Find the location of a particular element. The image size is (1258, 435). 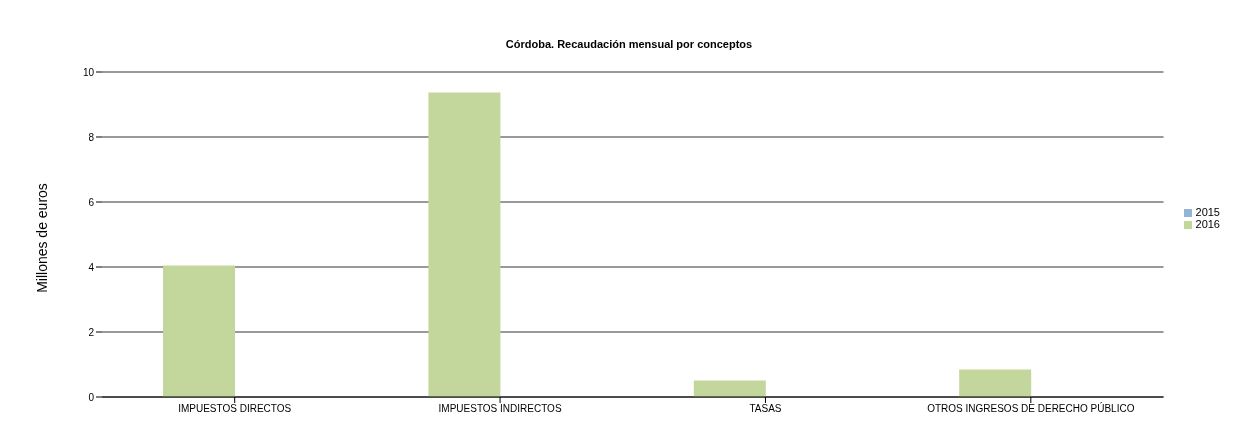

legend-label: 2016 is located at coordinates (1207, 223).